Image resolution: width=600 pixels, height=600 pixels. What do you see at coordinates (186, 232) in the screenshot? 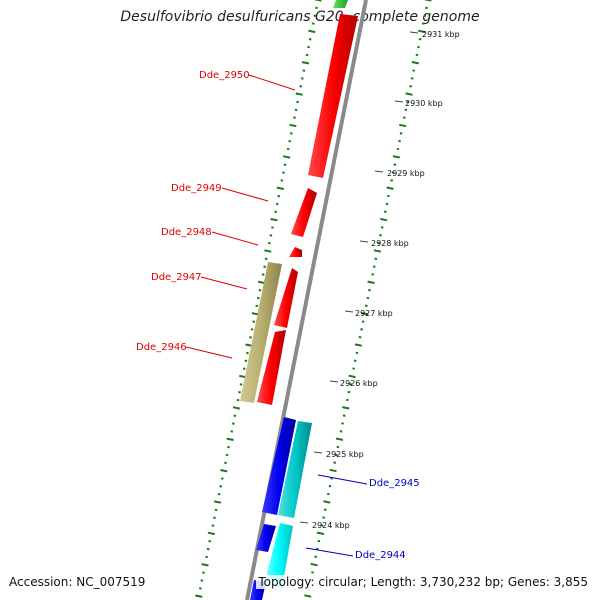
I see `gene-label-dde-2948: Dde_2948` at bounding box center [186, 232].